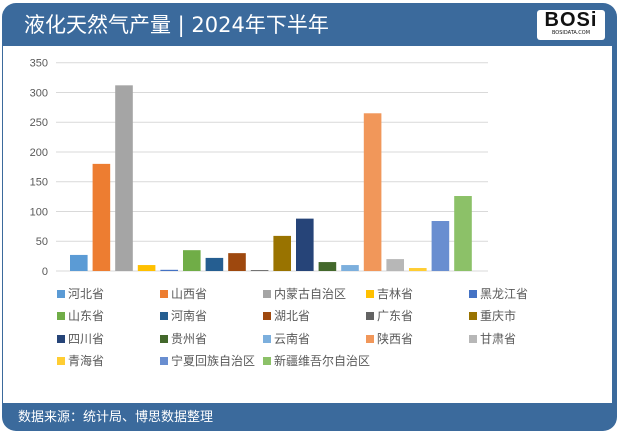 The height and width of the screenshot is (435, 621). I want to click on legend-label: 贵州省, so click(189, 339).